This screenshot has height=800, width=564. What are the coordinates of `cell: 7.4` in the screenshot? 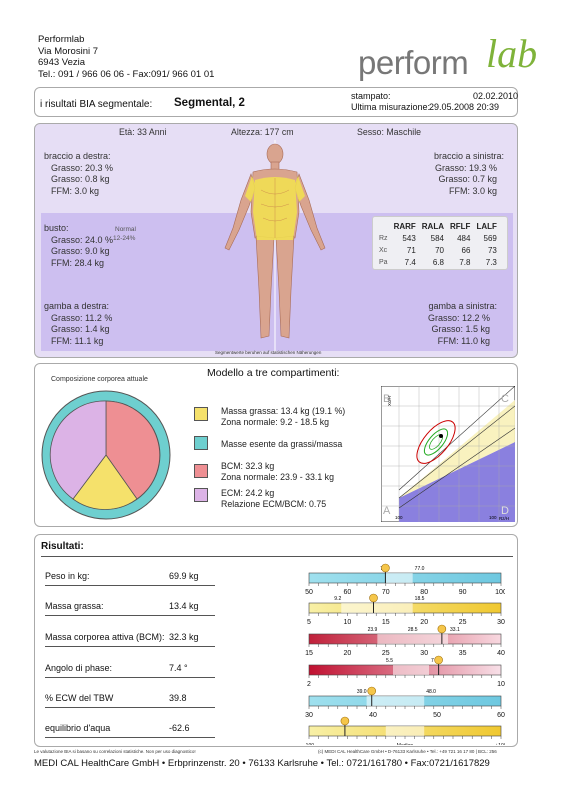 It's located at (410, 262).